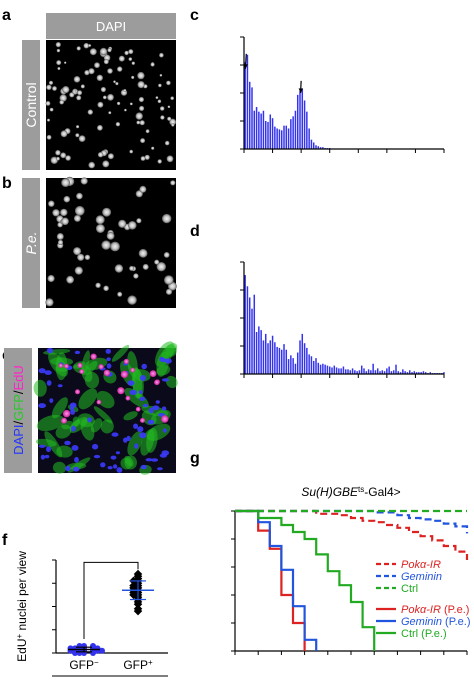 The height and width of the screenshot is (685, 474). I want to click on panel-label-c: c, so click(194, 15).